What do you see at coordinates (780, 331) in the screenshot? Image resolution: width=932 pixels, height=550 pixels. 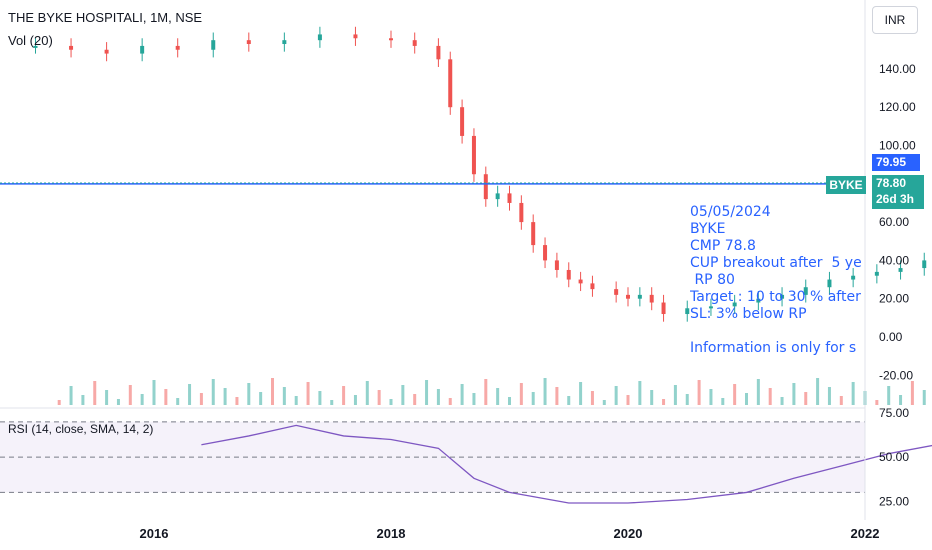 I see `note-line` at bounding box center [780, 331].